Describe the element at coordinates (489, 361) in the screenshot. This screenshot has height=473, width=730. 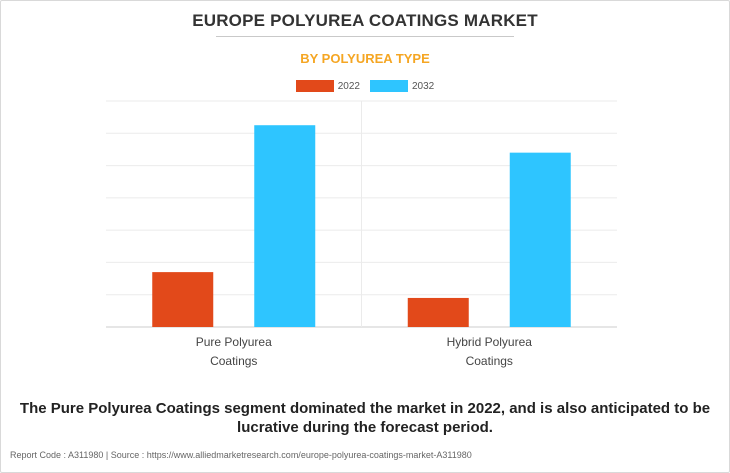
I see `category-label-2-line-2: Coatings` at that location.